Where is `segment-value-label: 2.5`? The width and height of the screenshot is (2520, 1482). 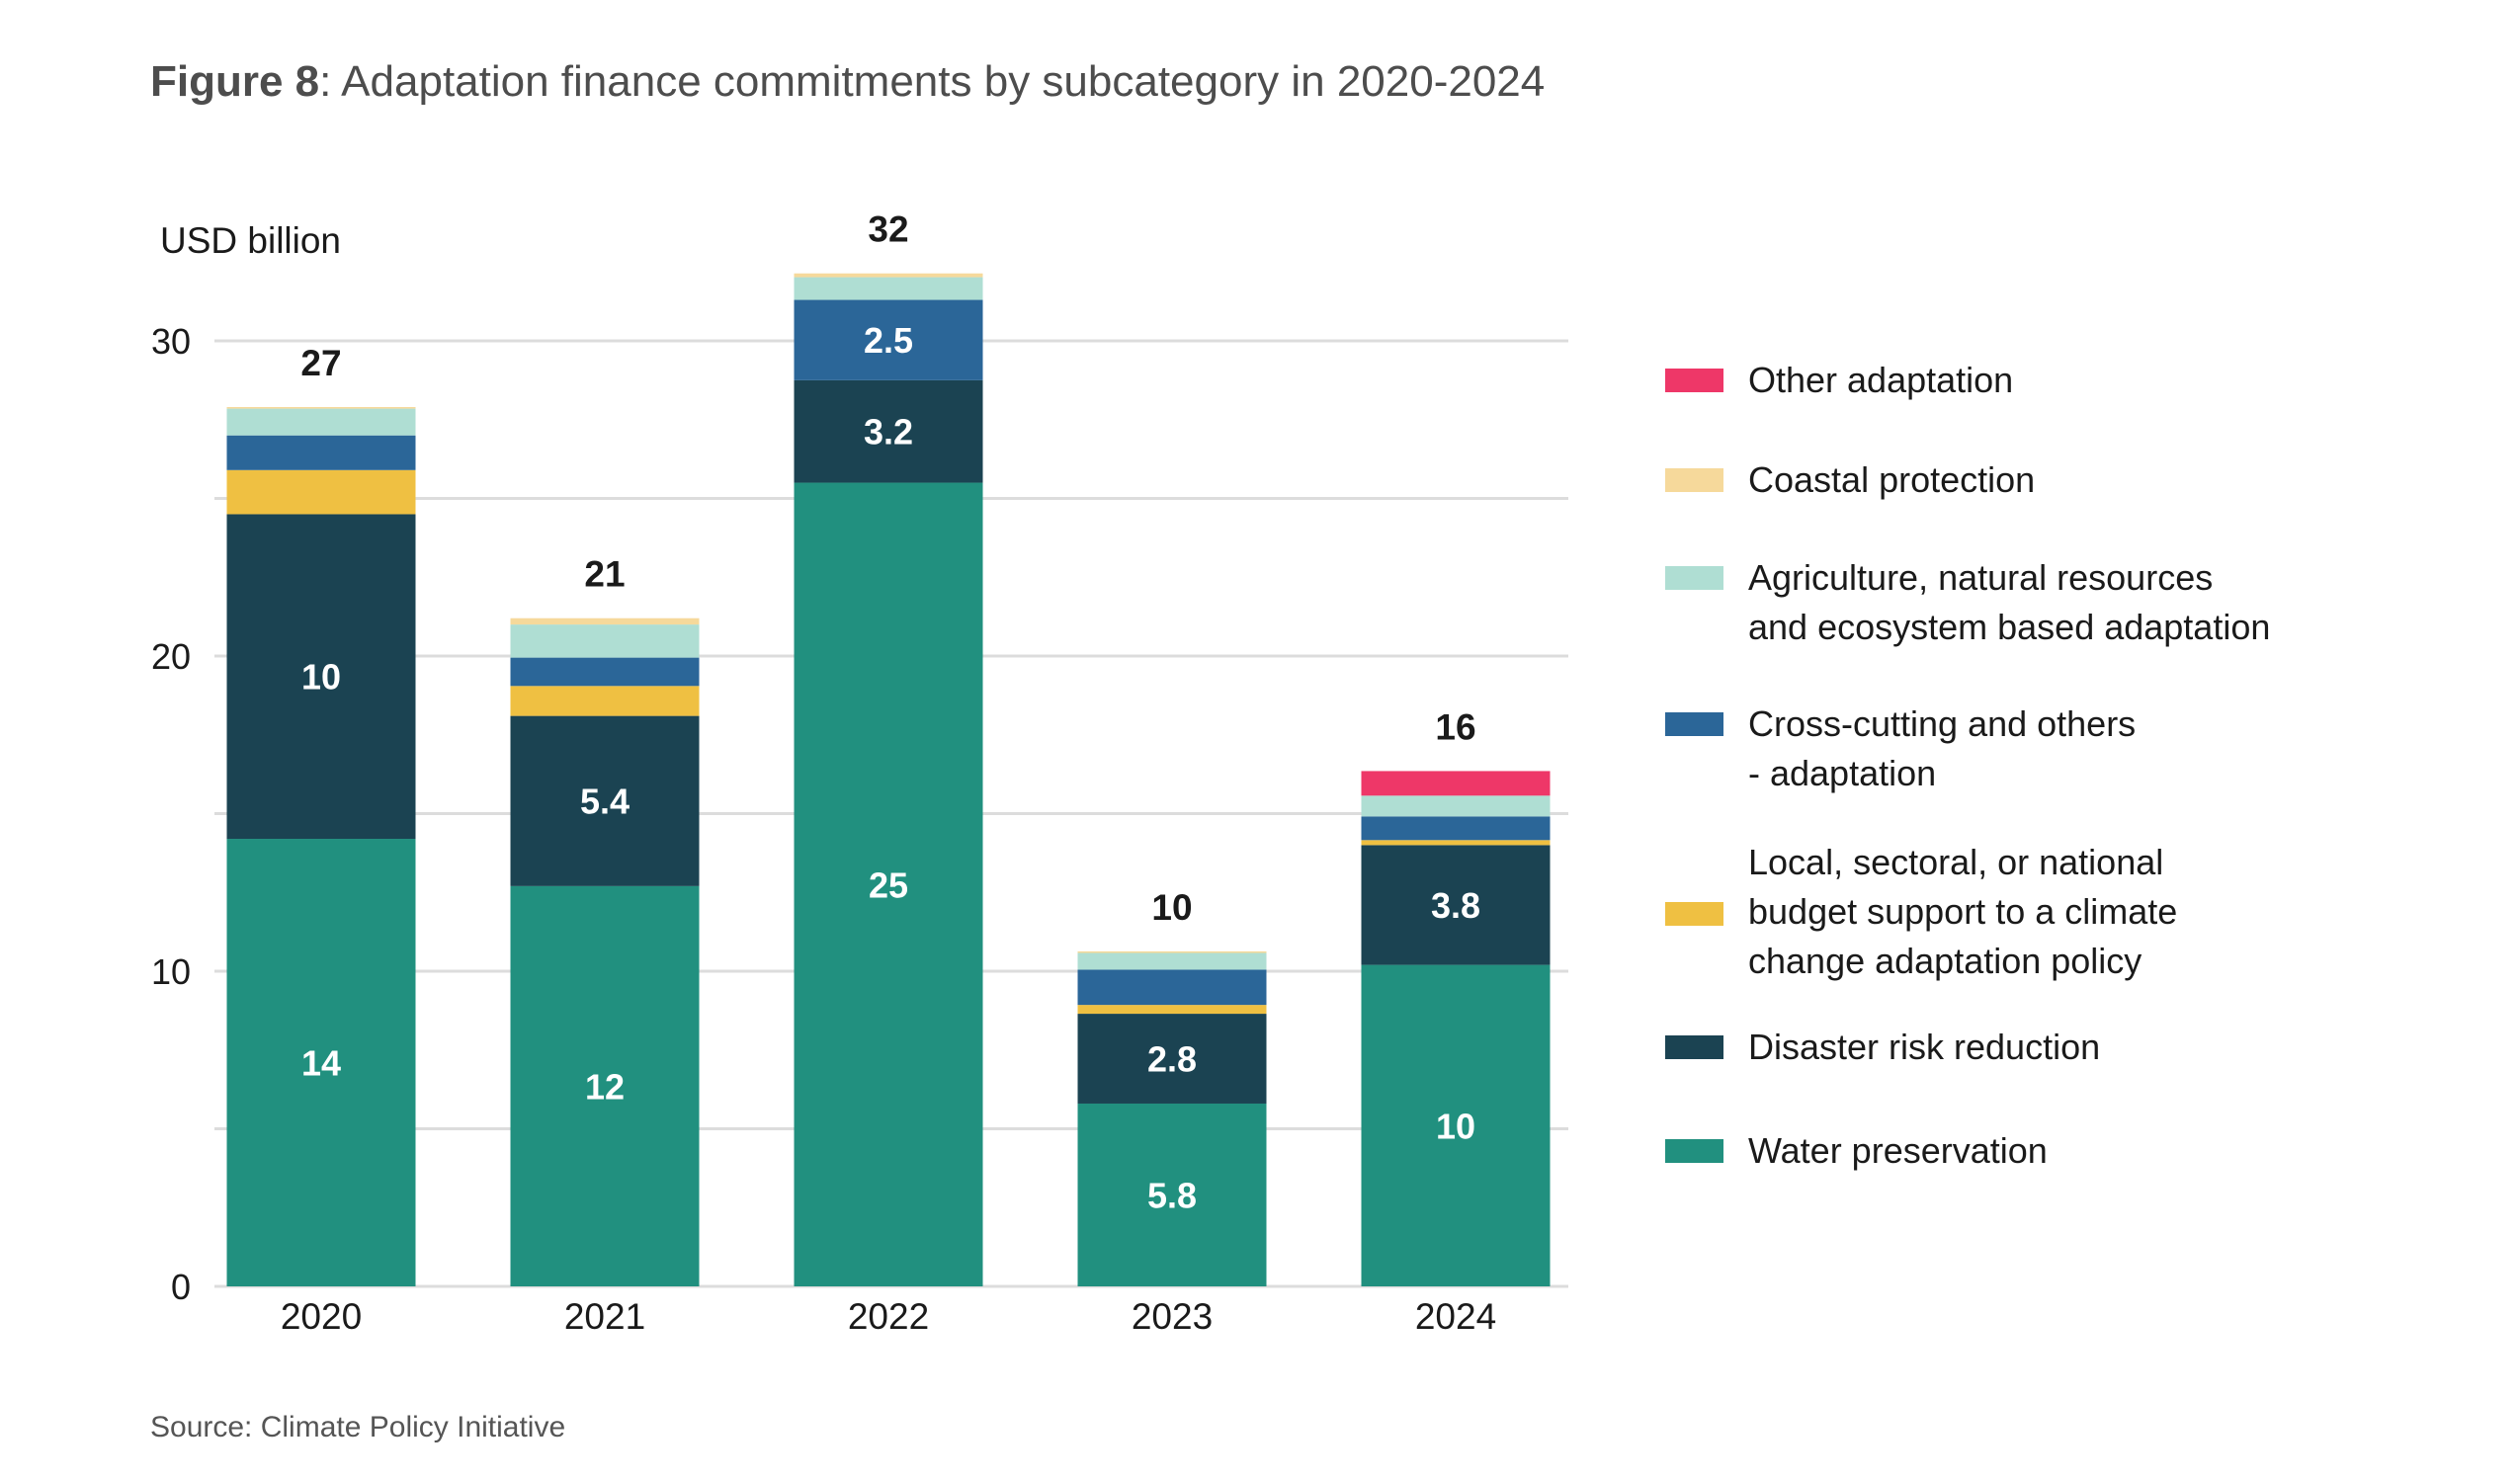 segment-value-label: 2.5 is located at coordinates (888, 340).